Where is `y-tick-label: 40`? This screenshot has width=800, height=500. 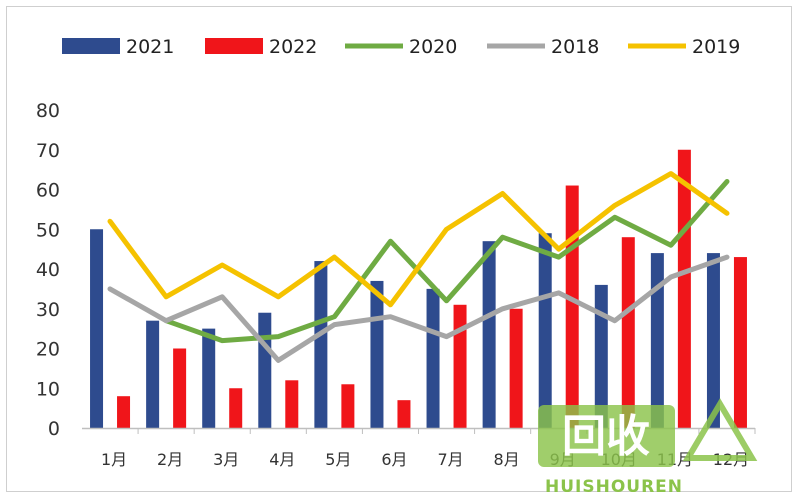
y-tick-label: 40 is located at coordinates (48, 270).